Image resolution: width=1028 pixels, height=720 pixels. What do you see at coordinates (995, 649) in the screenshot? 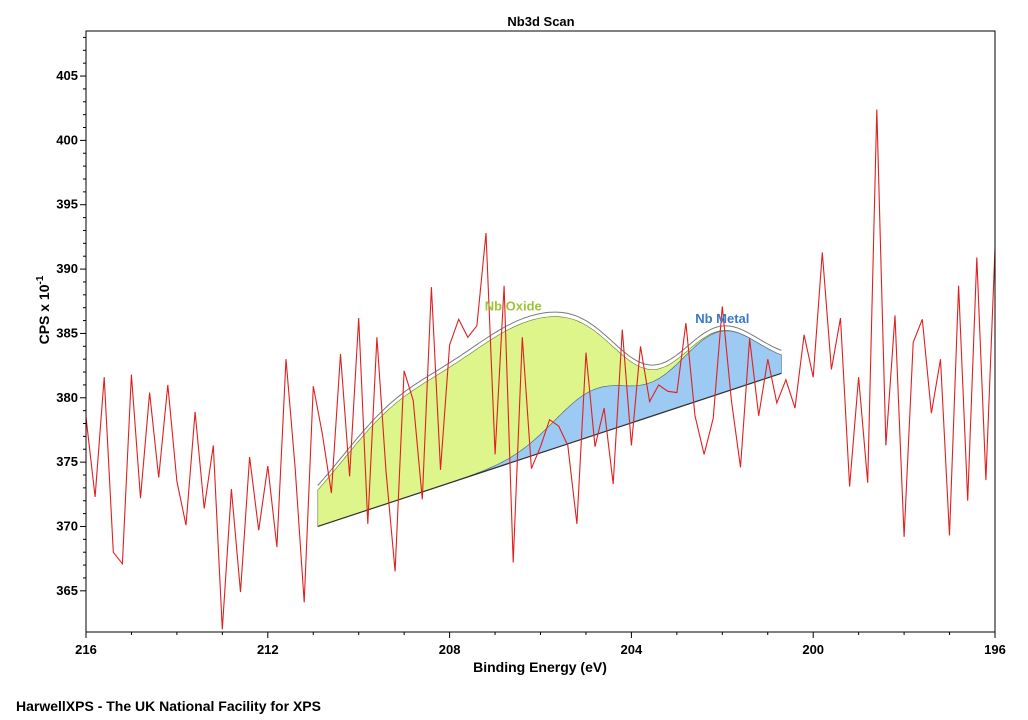
I see `x-tick-label: 196` at bounding box center [995, 649].